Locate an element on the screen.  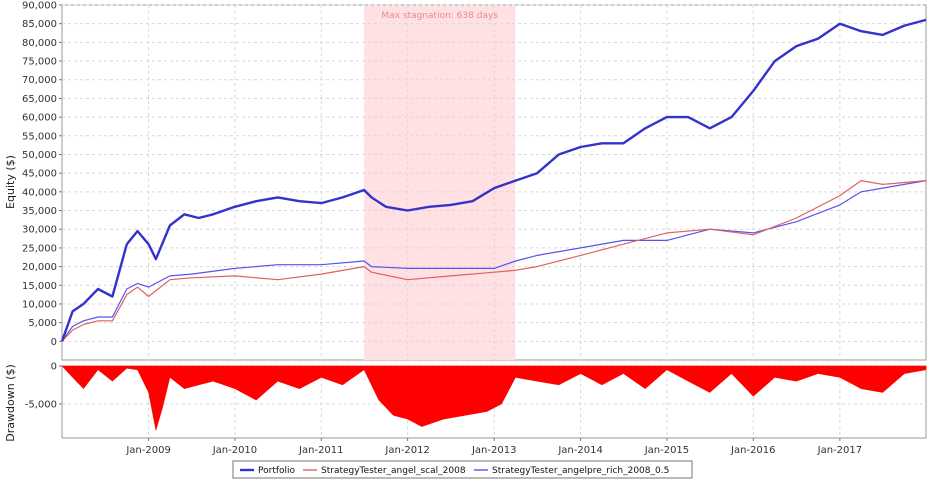
x-tick-label: Jan-2010 is located at coordinates (234, 450).